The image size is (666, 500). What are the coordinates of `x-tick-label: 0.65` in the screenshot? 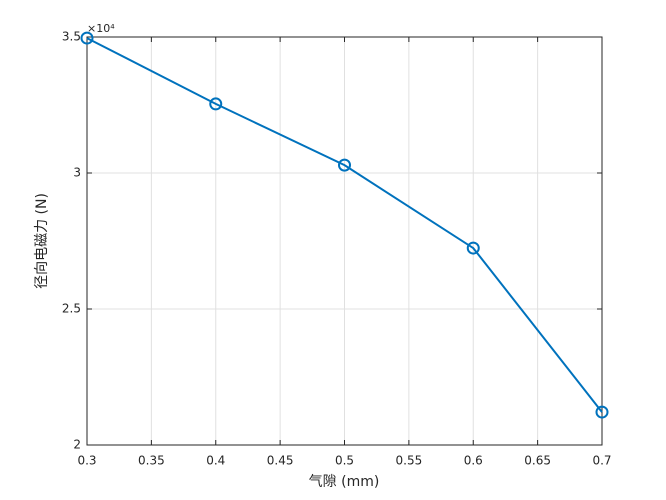 It's located at (537, 461).